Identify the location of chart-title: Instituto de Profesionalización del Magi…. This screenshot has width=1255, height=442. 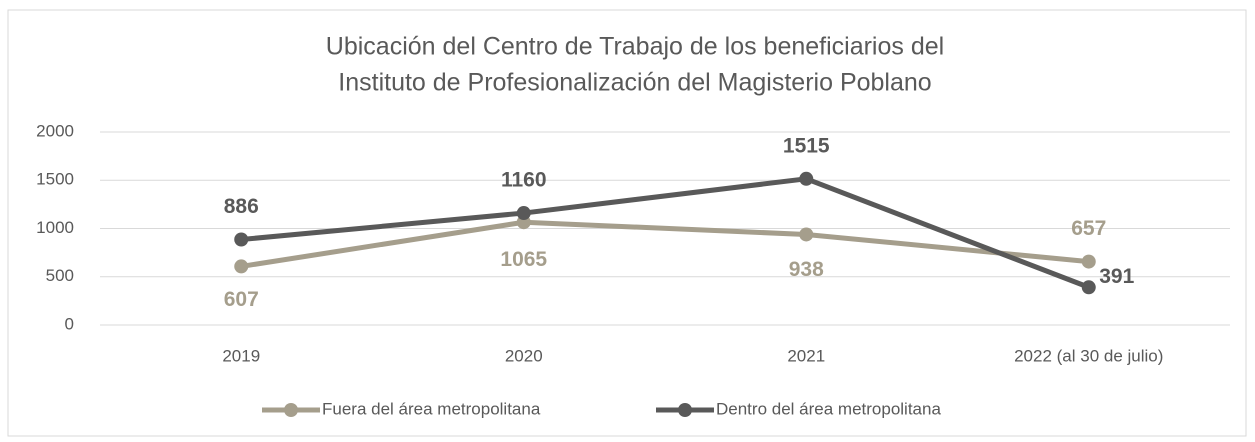
(634, 83).